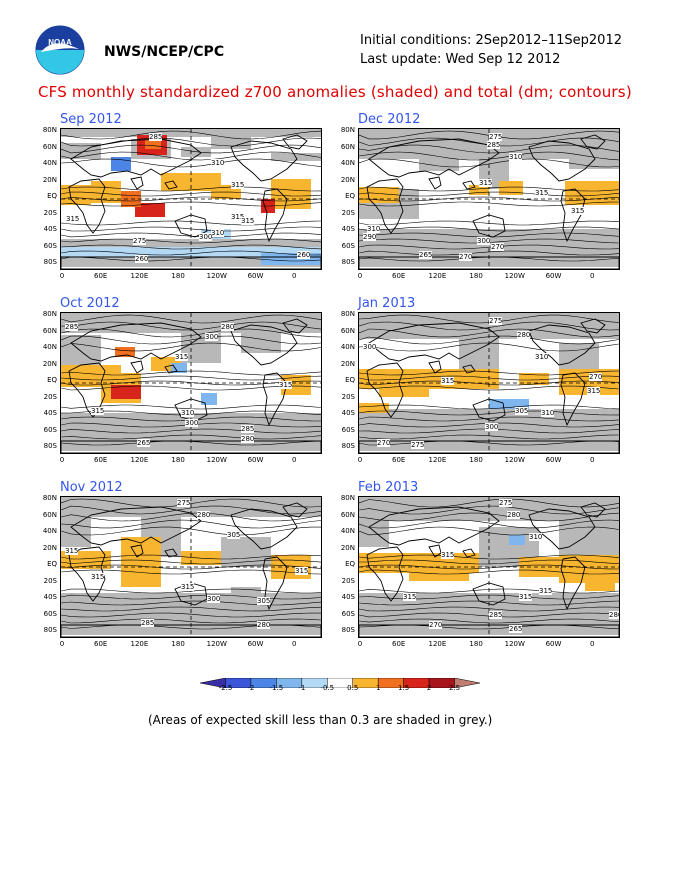 The height and width of the screenshot is (880, 680). I want to click on anomaly-map: 275 280 300 310 315 315 305 310 300 270 275 270, so click(489, 383).